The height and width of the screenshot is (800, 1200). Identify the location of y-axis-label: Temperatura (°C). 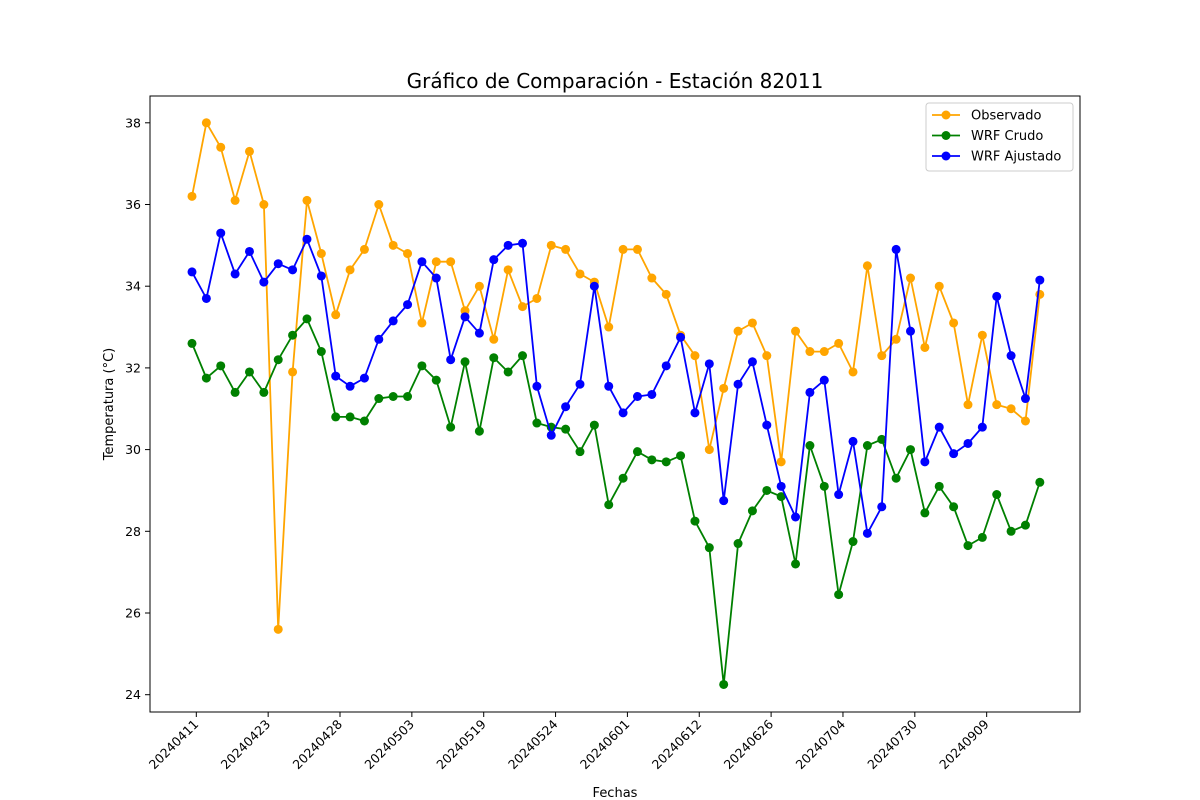
(109, 404).